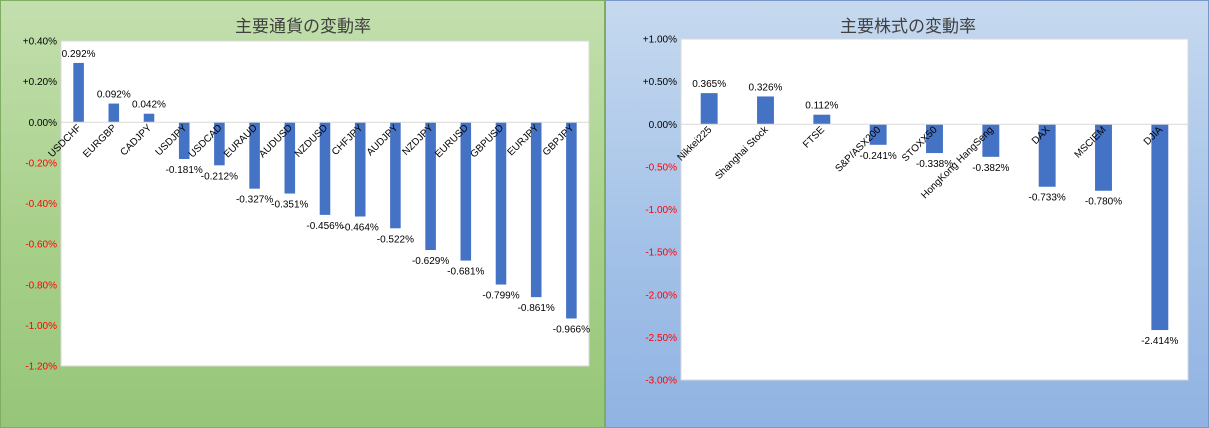  What do you see at coordinates (661, 381) in the screenshot?
I see `y-tick-label: -3.00%` at bounding box center [661, 381].